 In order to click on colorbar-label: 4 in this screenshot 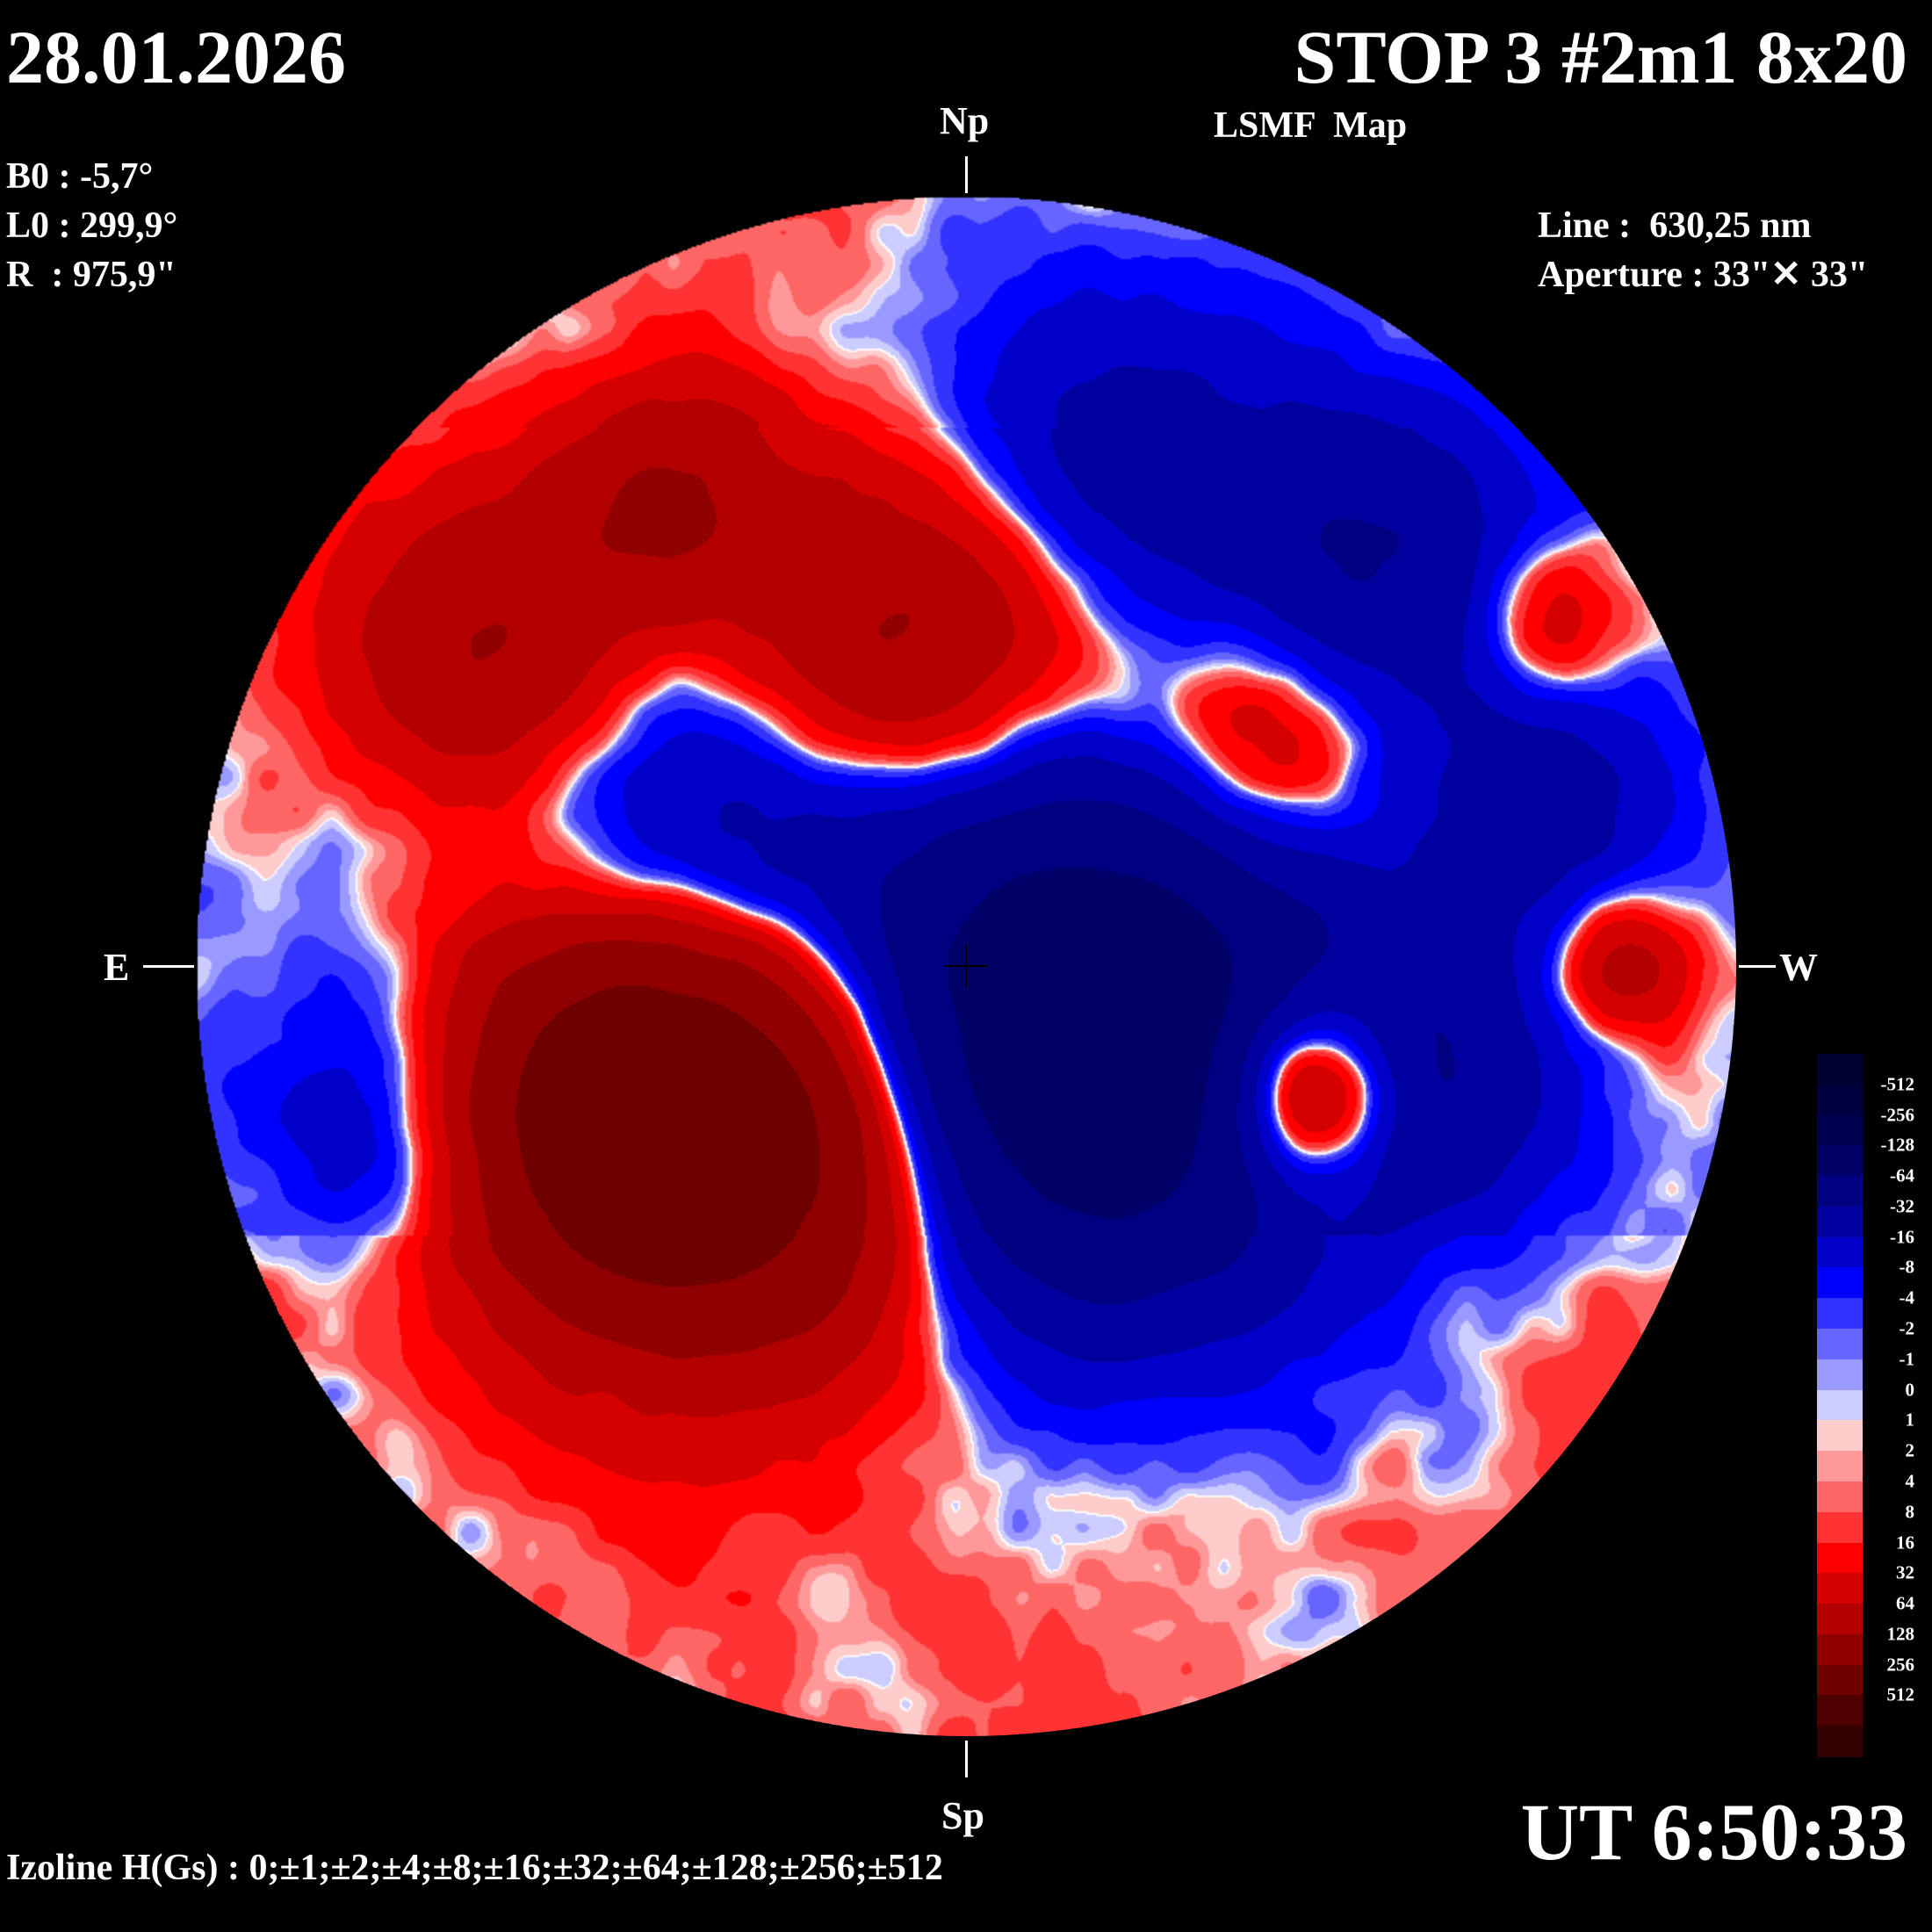, I will do `click(1910, 1481)`.